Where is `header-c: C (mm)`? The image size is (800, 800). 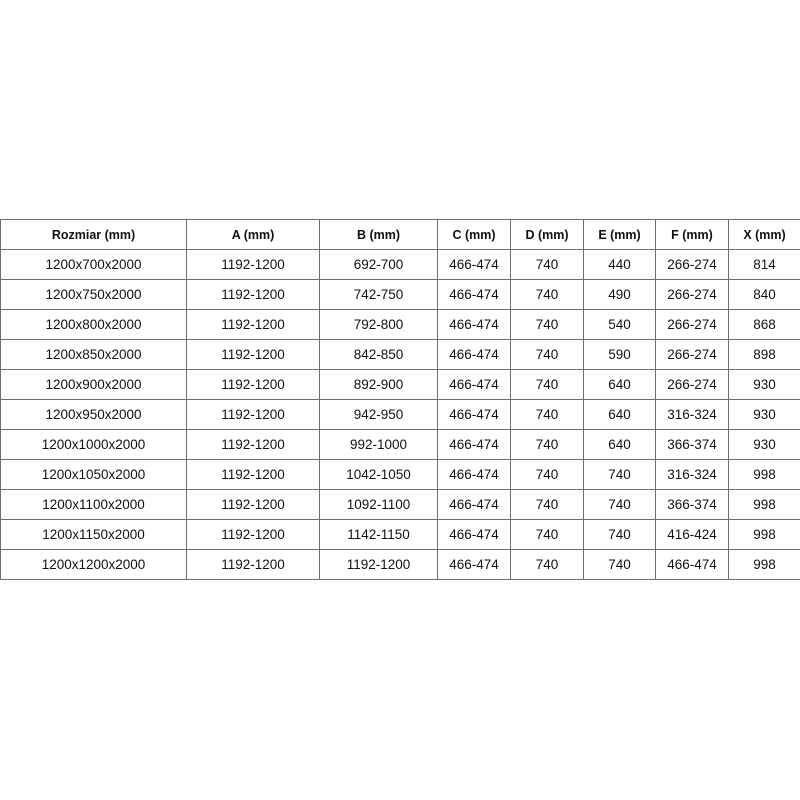
header-c: C (mm) is located at coordinates (474, 234).